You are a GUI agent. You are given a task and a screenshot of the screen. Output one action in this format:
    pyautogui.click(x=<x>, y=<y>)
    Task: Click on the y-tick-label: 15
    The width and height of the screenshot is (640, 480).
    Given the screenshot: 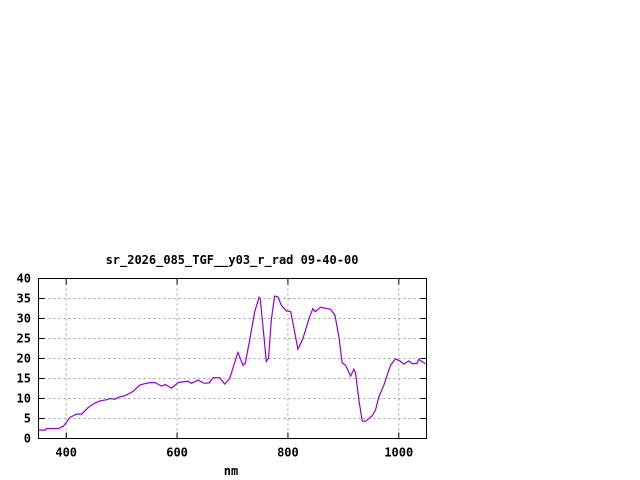 What is the action you would take?
    pyautogui.click(x=24, y=379)
    